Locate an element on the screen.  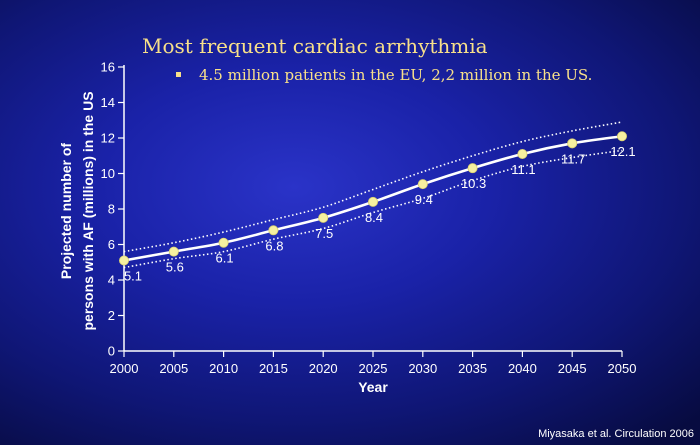
x-tick-label: 2040 is located at coordinates (522, 368).